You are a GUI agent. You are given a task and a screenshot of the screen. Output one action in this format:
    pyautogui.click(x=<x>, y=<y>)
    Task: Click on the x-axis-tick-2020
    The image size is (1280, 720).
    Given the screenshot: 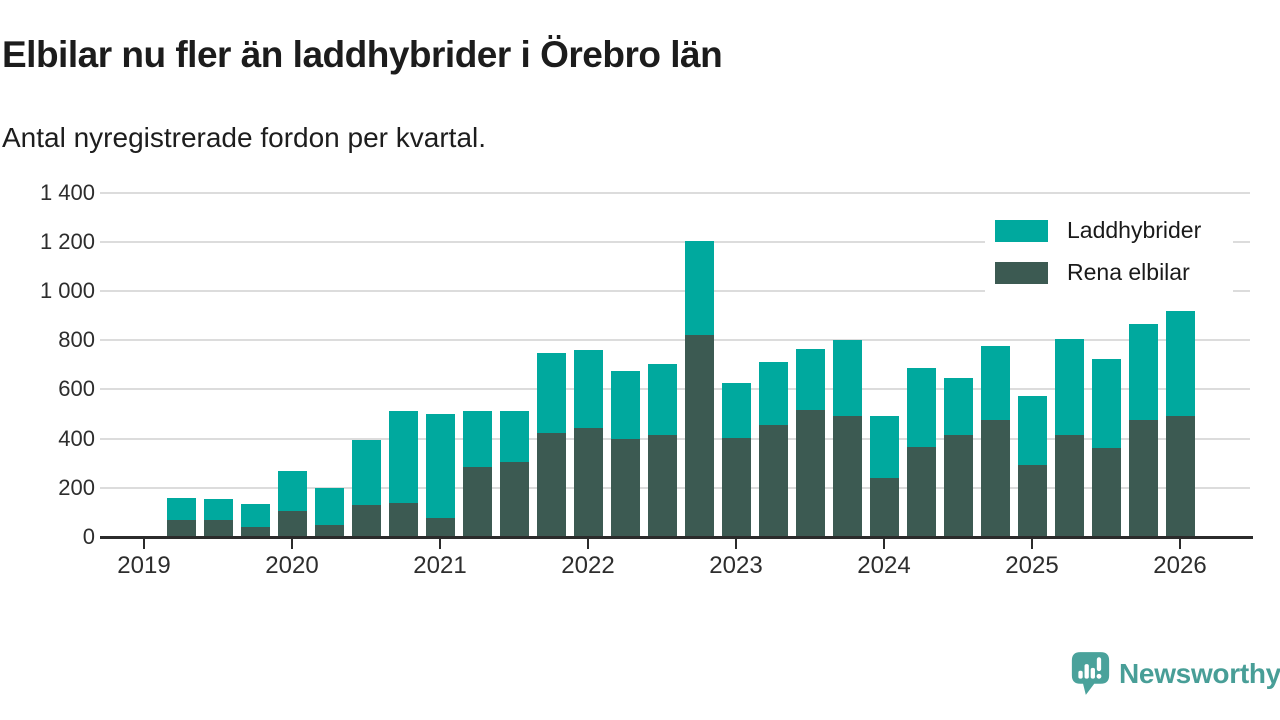 What is the action you would take?
    pyautogui.click(x=292, y=544)
    